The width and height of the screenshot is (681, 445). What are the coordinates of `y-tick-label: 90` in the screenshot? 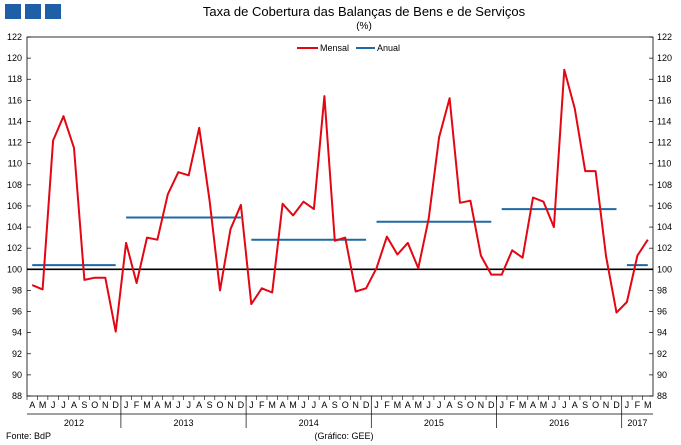 It's located at (17, 375).